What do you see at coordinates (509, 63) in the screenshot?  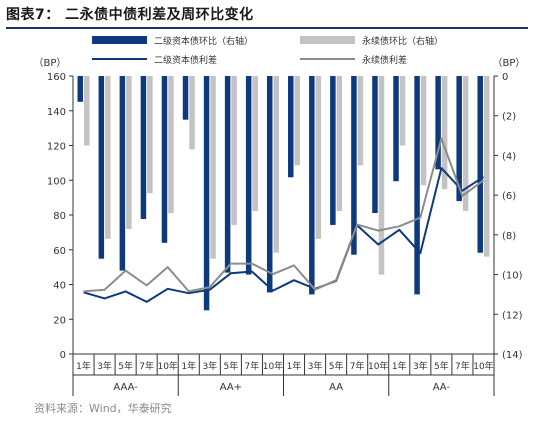 I see `right-axis-unit: （BP）` at bounding box center [509, 63].